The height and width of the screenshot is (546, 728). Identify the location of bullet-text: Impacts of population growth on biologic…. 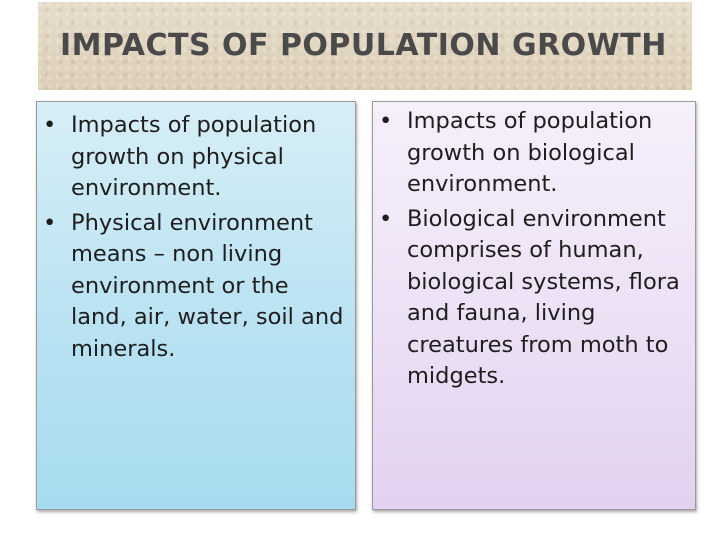
(530, 152).